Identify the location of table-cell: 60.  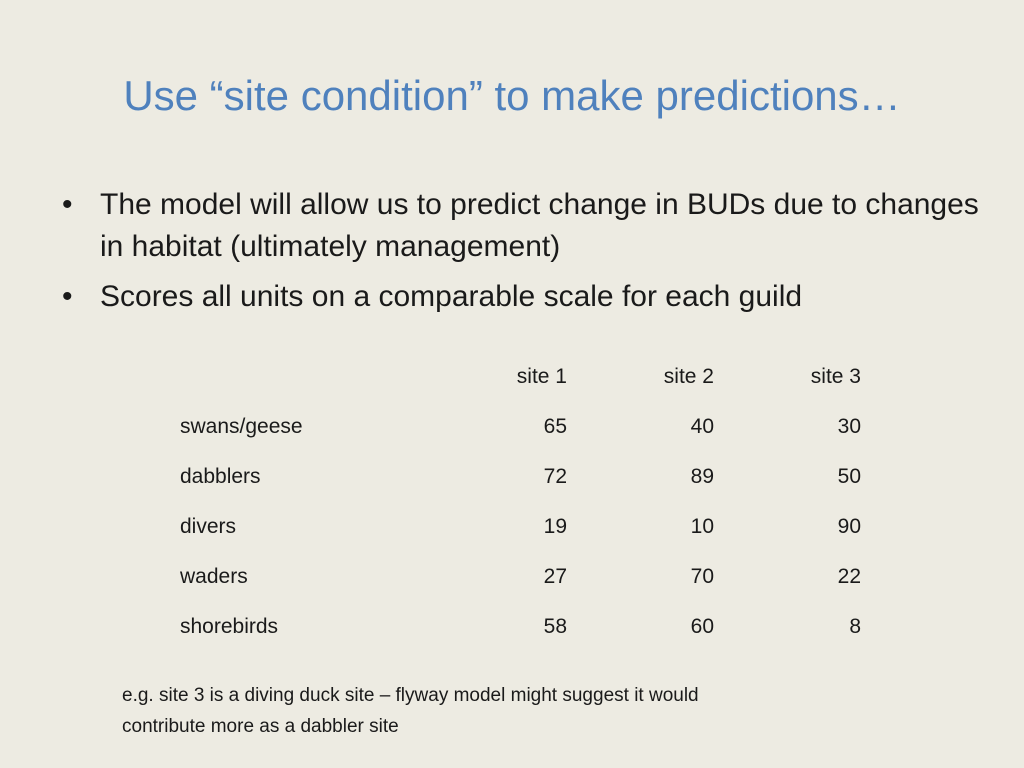
(702, 626).